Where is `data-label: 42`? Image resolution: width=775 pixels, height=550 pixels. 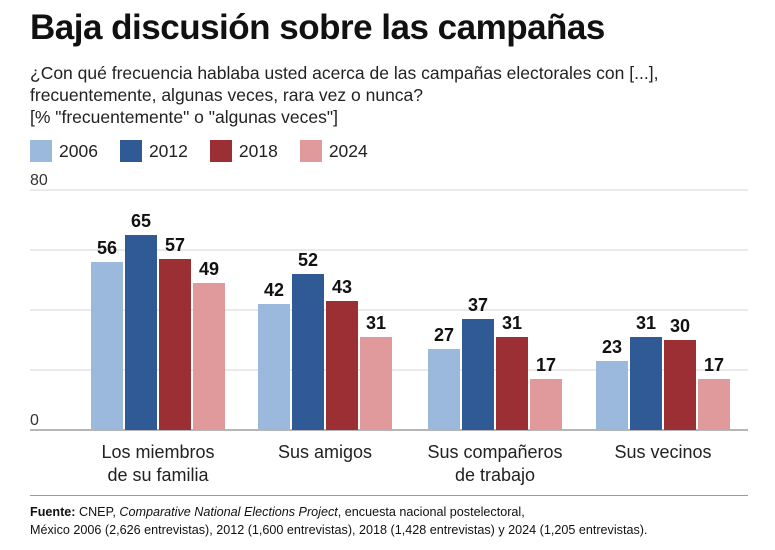 data-label: 42 is located at coordinates (274, 290).